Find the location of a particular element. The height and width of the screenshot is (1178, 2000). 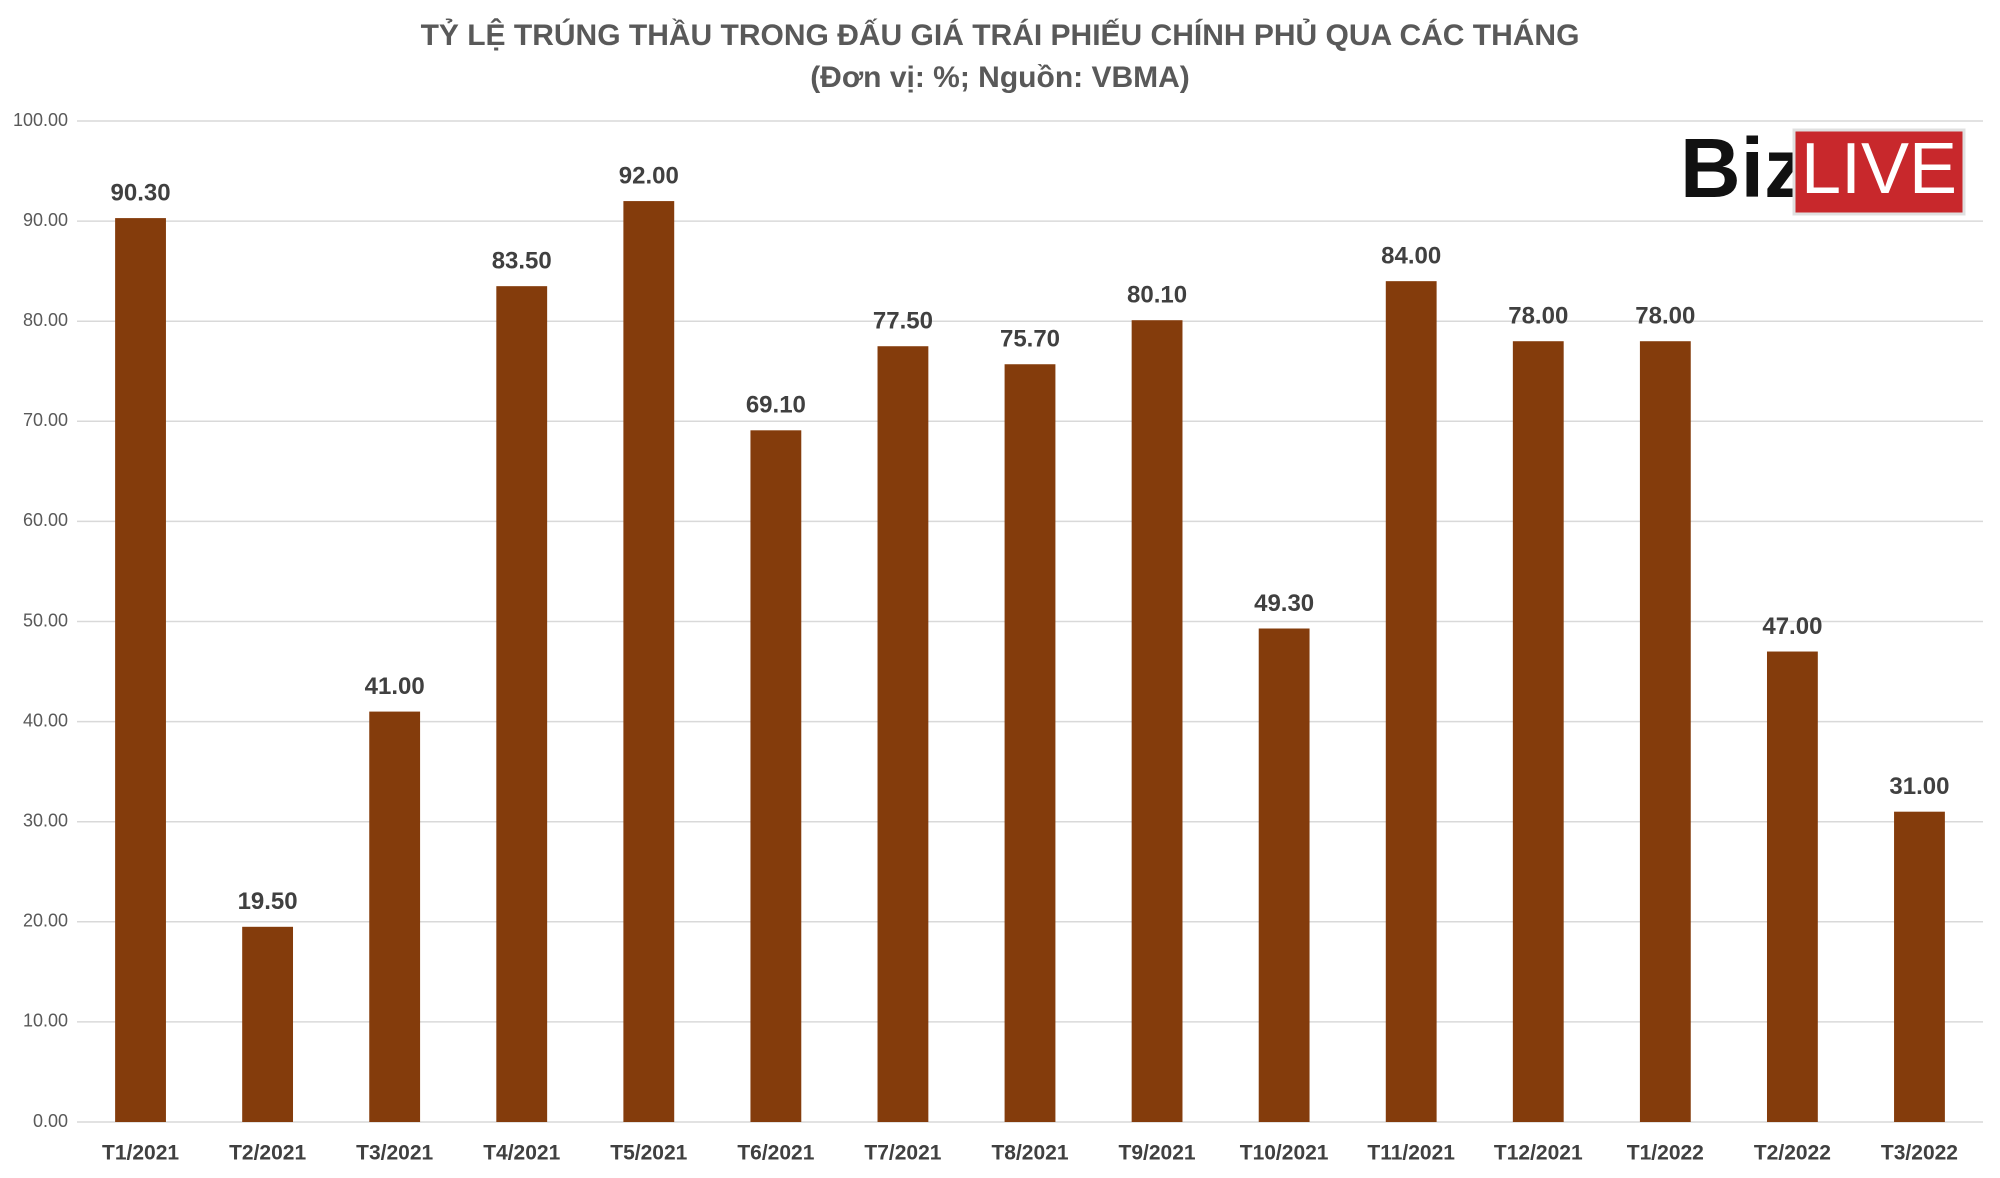

data-label: 84.00 is located at coordinates (1411, 256).